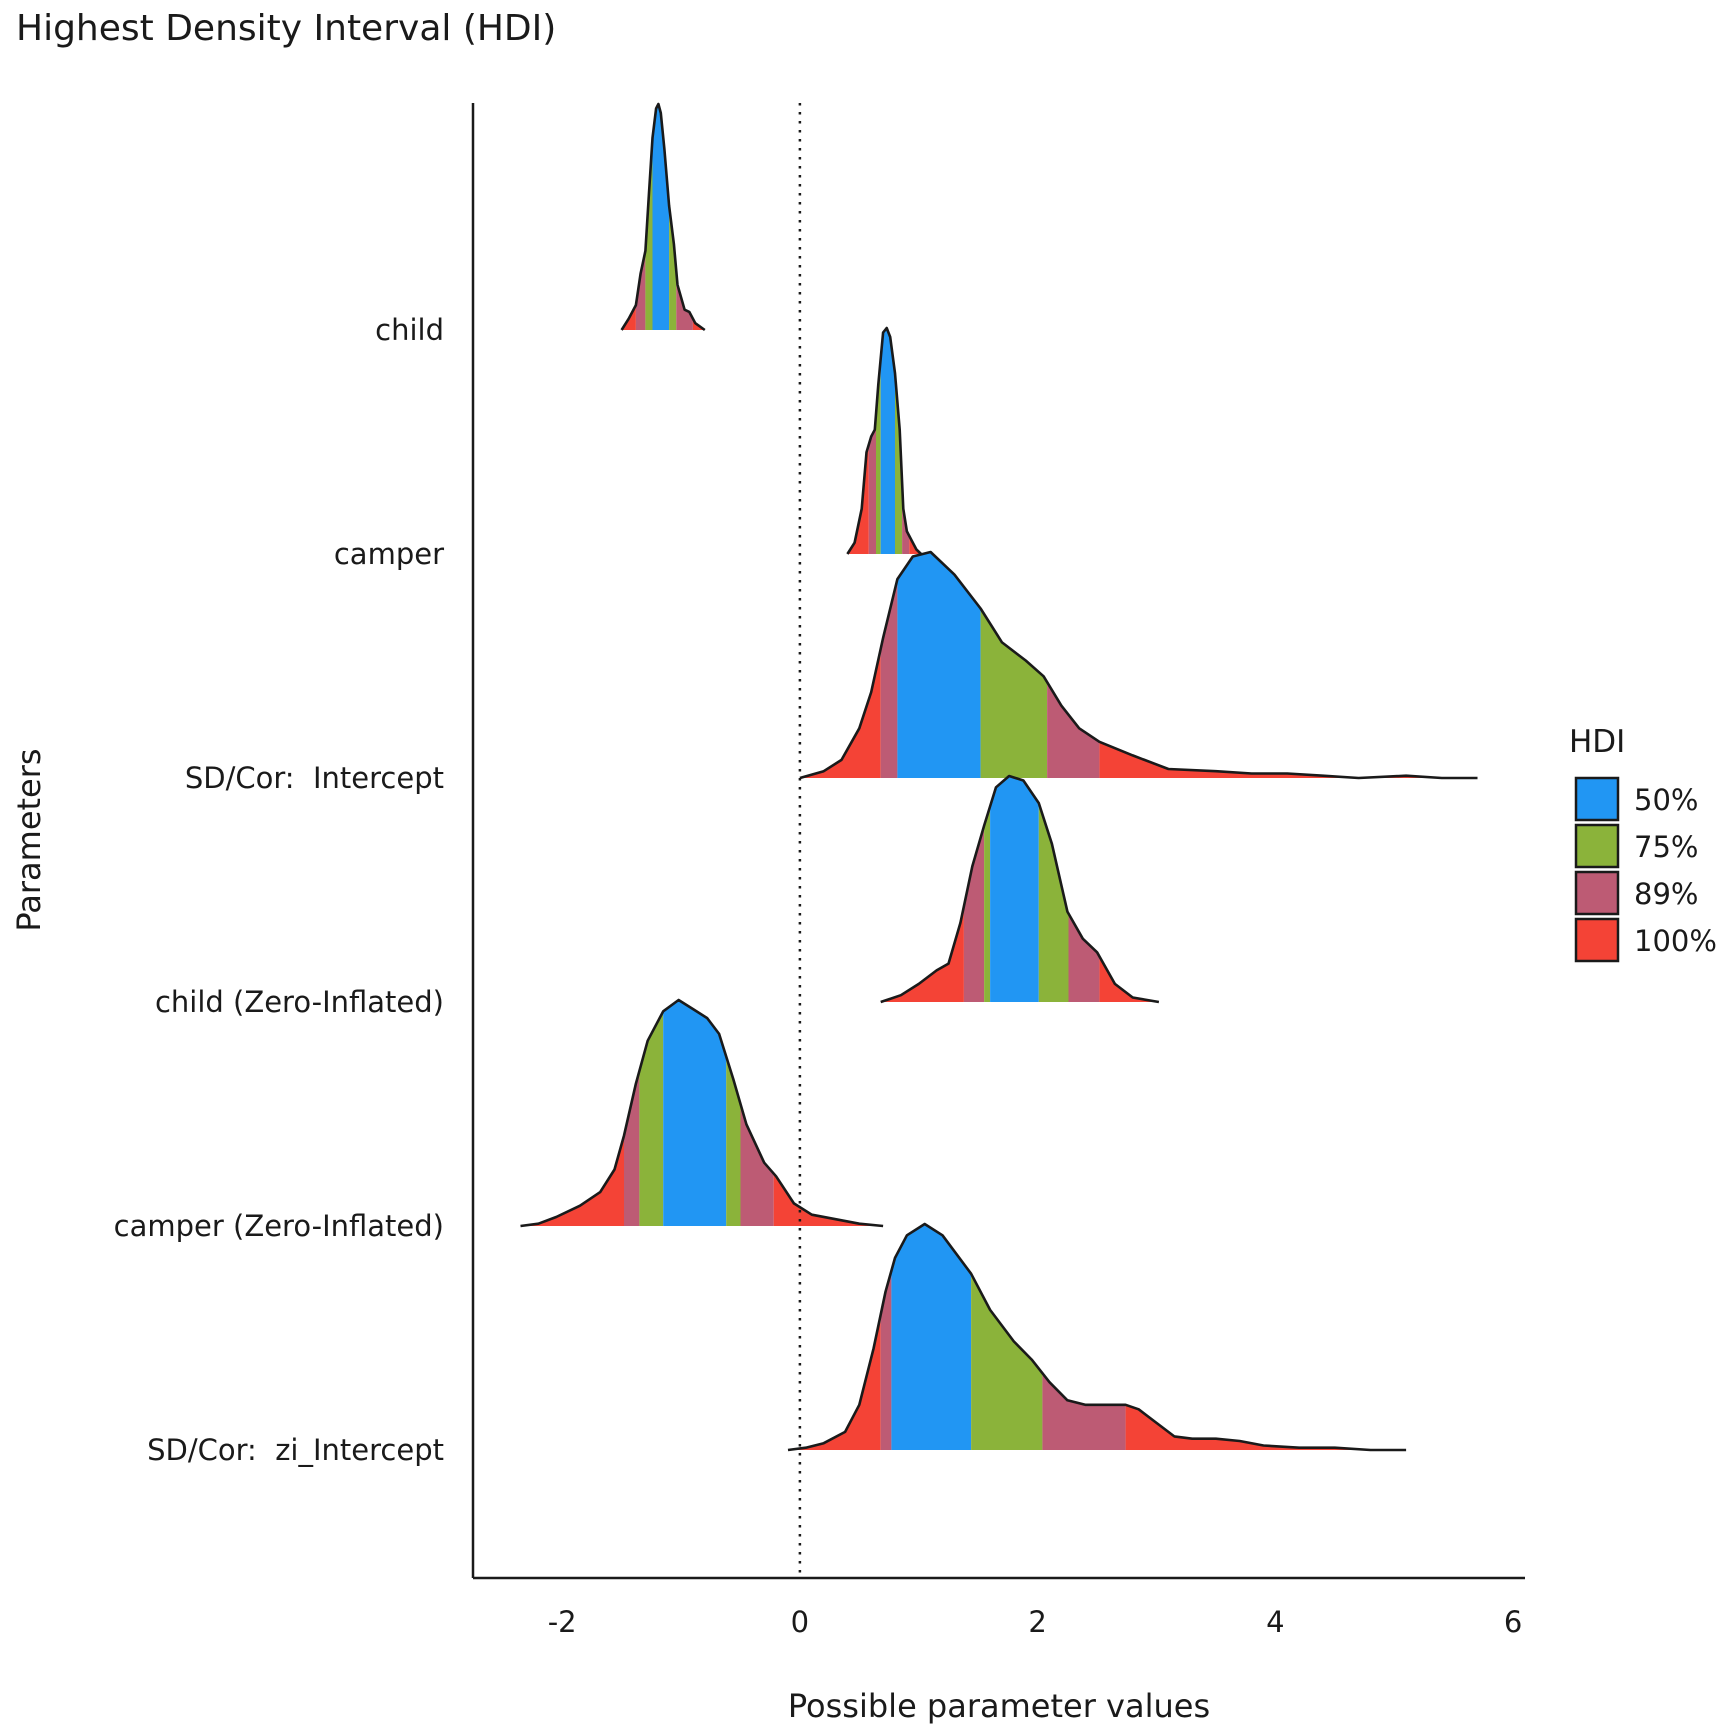 The height and width of the screenshot is (1728, 1728). I want to click on x-axis-label: Possible parameter values, so click(999, 1706).